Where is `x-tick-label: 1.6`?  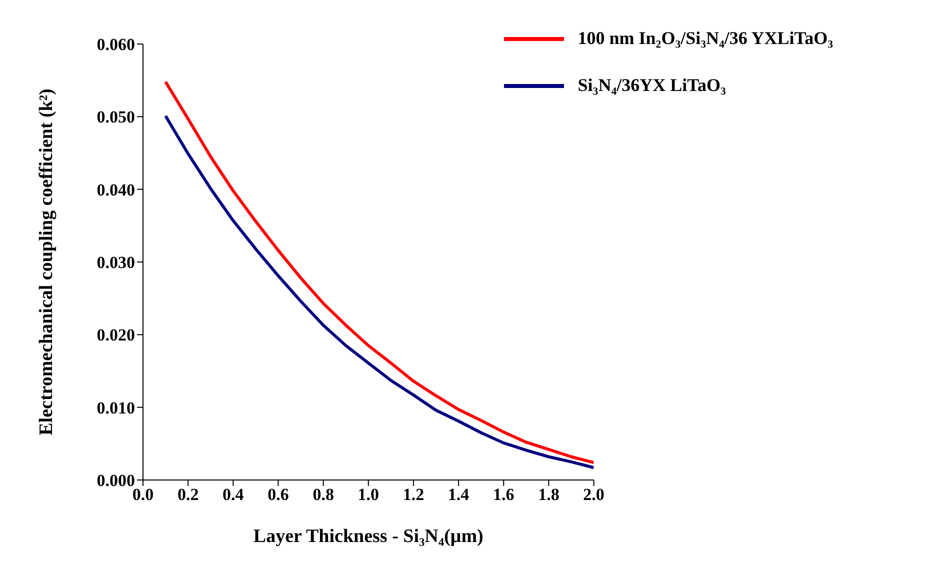
x-tick-label: 1.6 is located at coordinates (503, 494).